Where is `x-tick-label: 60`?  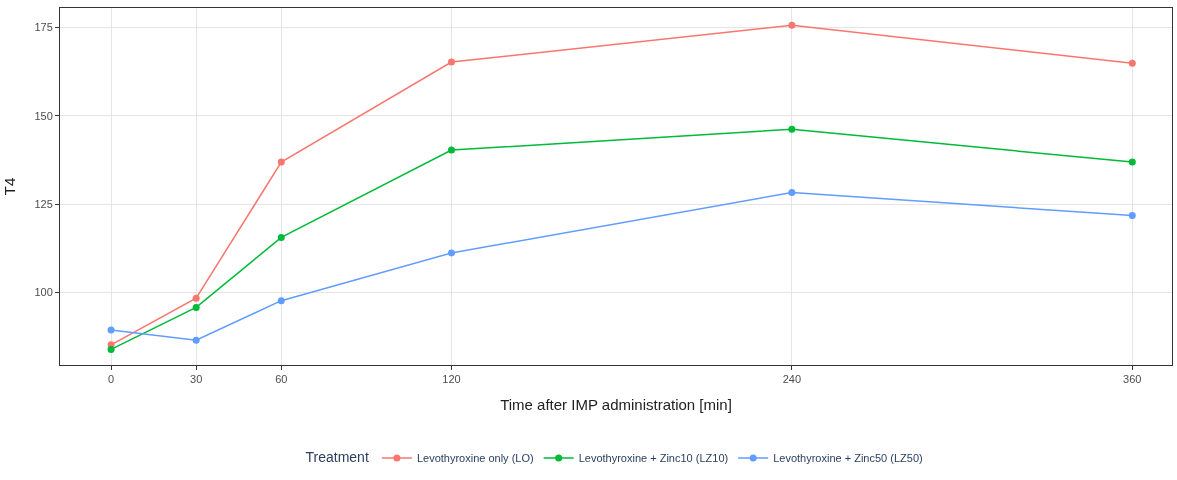 x-tick-label: 60 is located at coordinates (281, 379).